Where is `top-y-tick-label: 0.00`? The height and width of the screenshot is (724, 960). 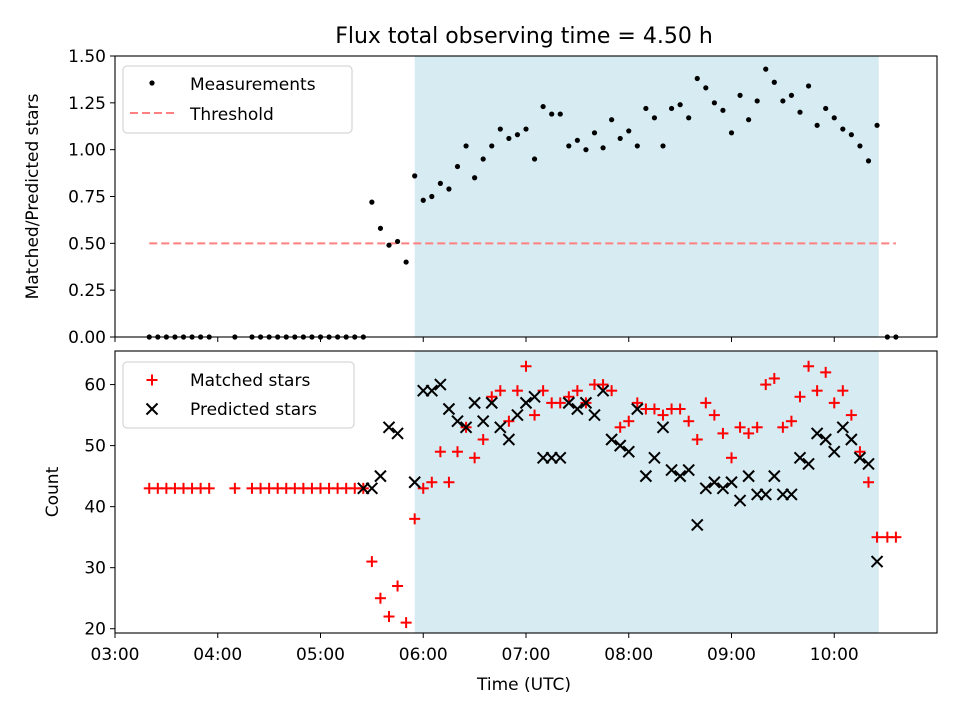 top-y-tick-label: 0.00 is located at coordinates (87, 338).